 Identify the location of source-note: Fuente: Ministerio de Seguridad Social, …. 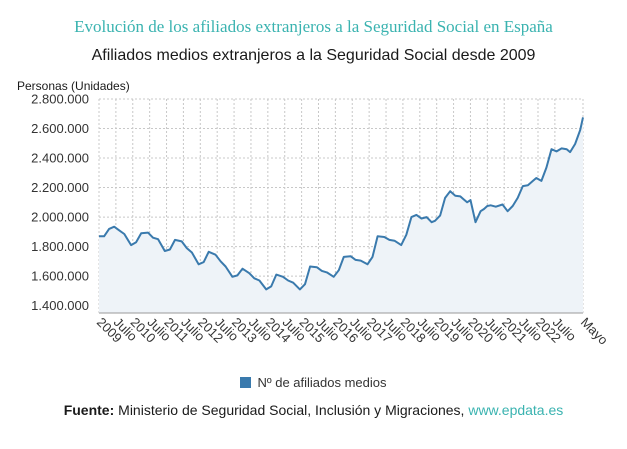
(313, 410).